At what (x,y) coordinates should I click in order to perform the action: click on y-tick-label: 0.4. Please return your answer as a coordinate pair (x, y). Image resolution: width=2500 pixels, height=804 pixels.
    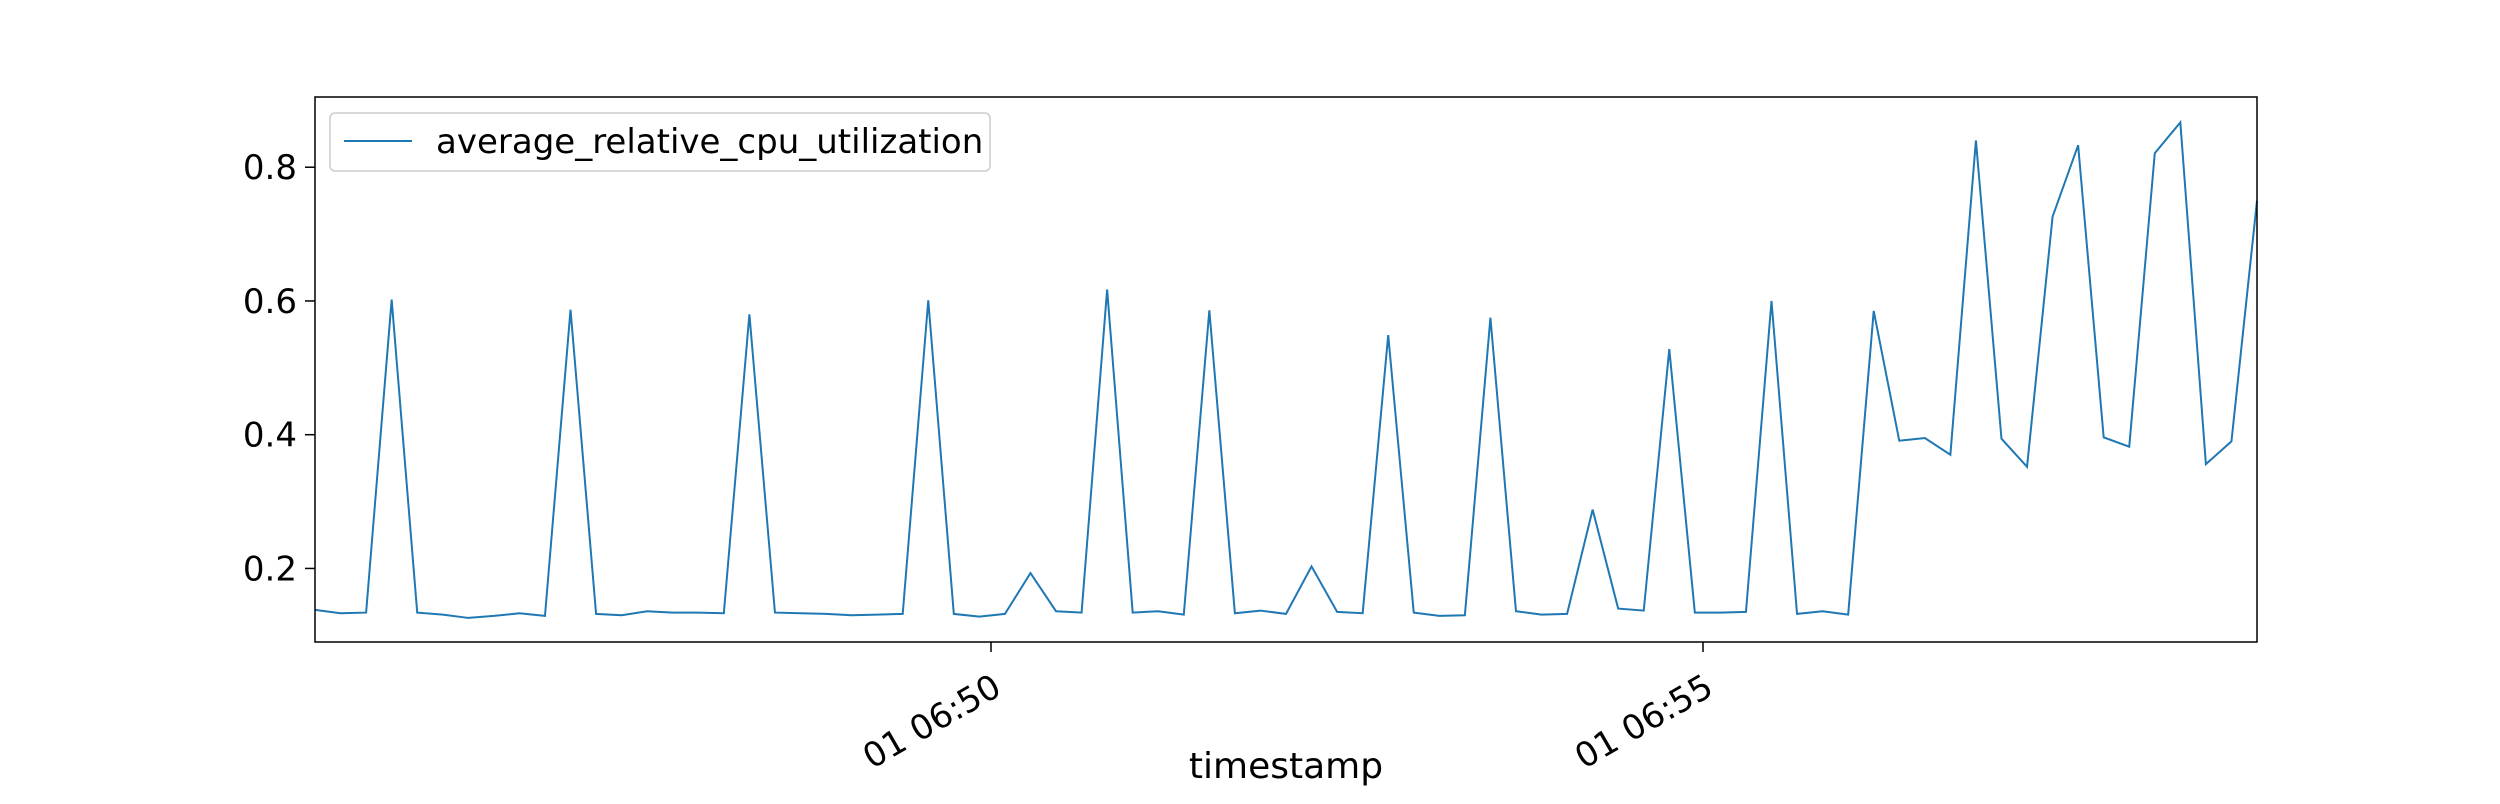
    Looking at the image, I should click on (270, 436).